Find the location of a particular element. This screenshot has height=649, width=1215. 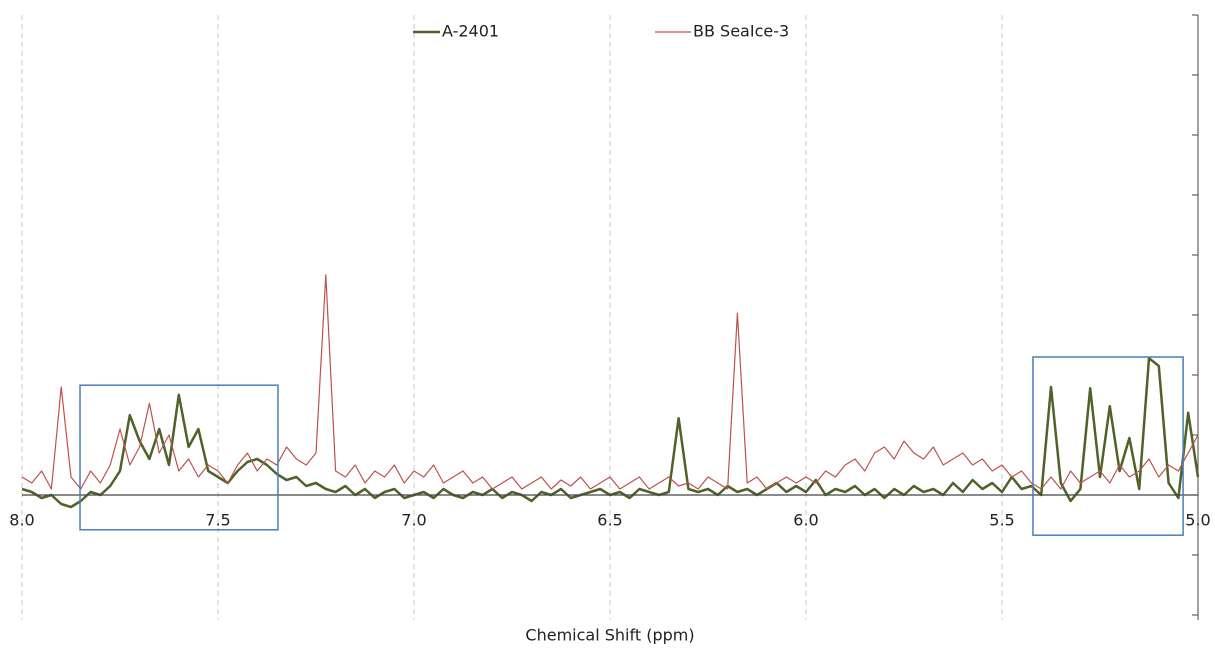

x-tick-label: 5.5 is located at coordinates (1001, 520).